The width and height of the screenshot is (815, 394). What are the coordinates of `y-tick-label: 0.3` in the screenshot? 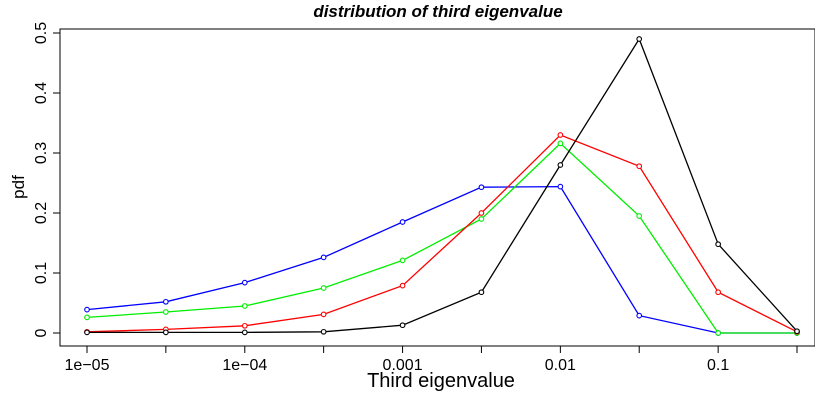 It's located at (41, 153).